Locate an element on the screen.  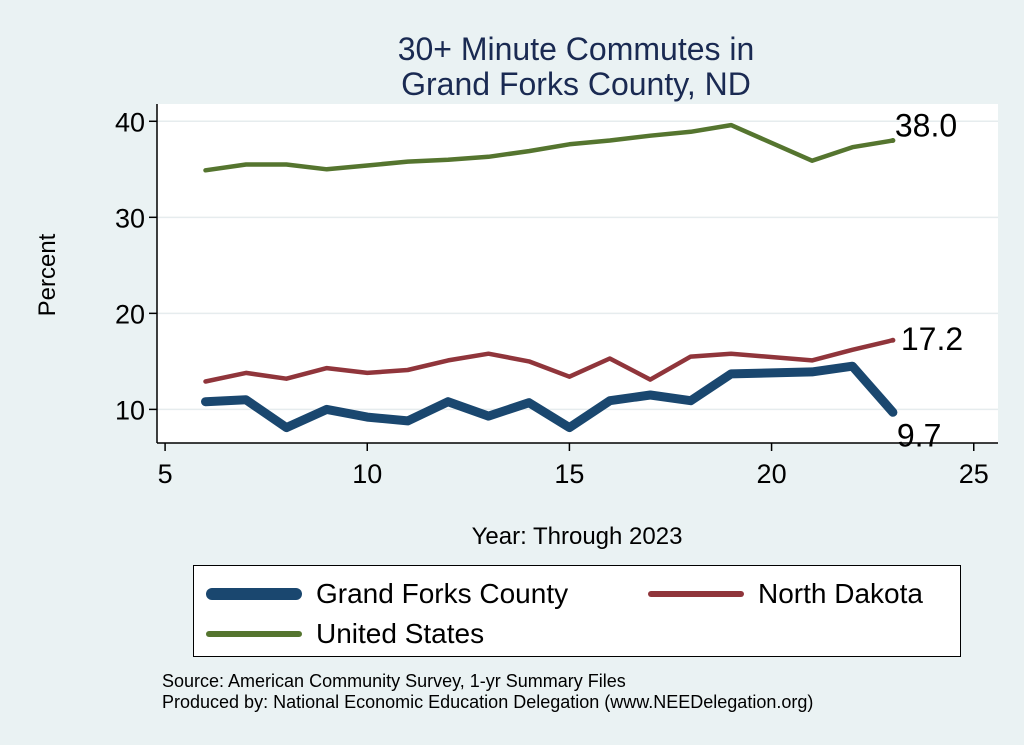
legend-label: North Dakota is located at coordinates (840, 593).